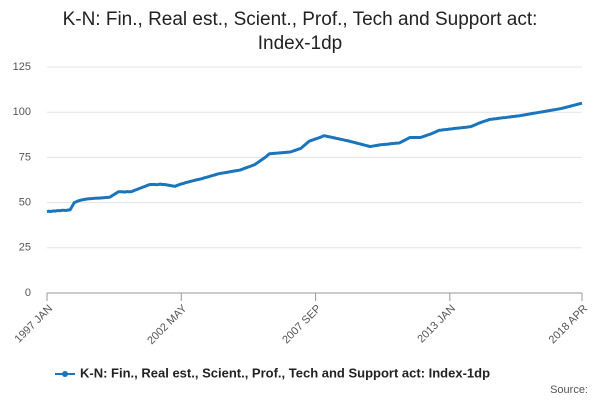  What do you see at coordinates (436, 324) in the screenshot?
I see `x-tick-label: 2013 JAN` at bounding box center [436, 324].